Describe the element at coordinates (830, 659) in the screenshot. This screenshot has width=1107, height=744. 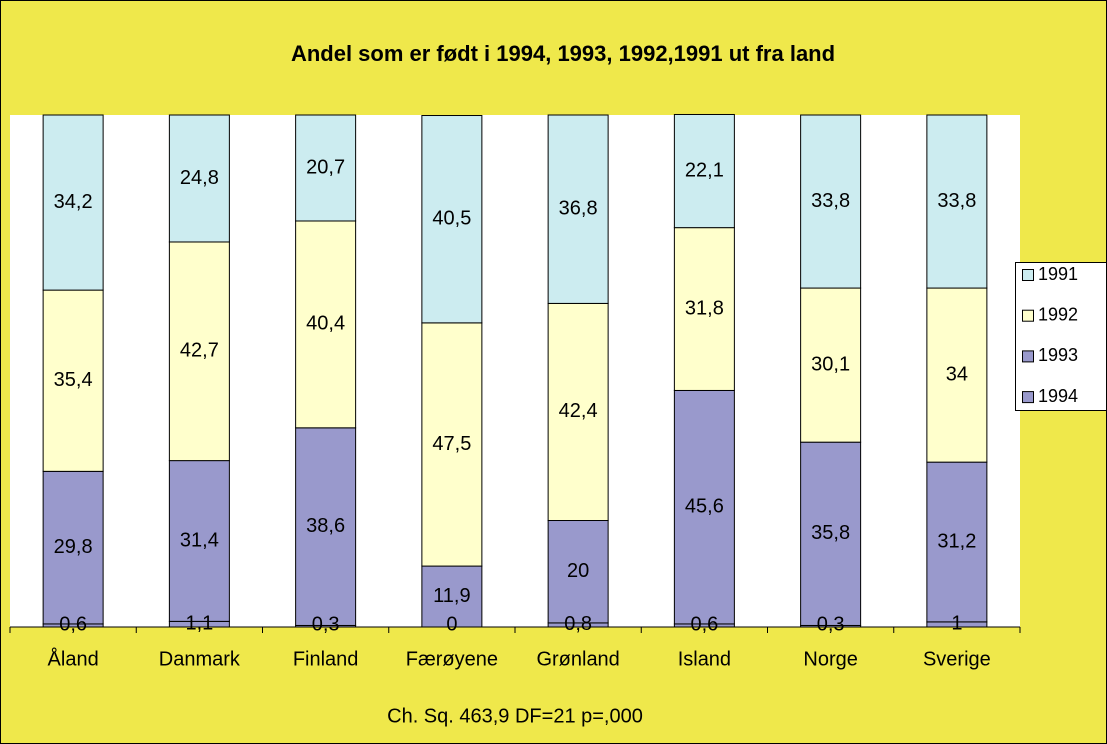
I see `x-tick-label: Norge` at that location.